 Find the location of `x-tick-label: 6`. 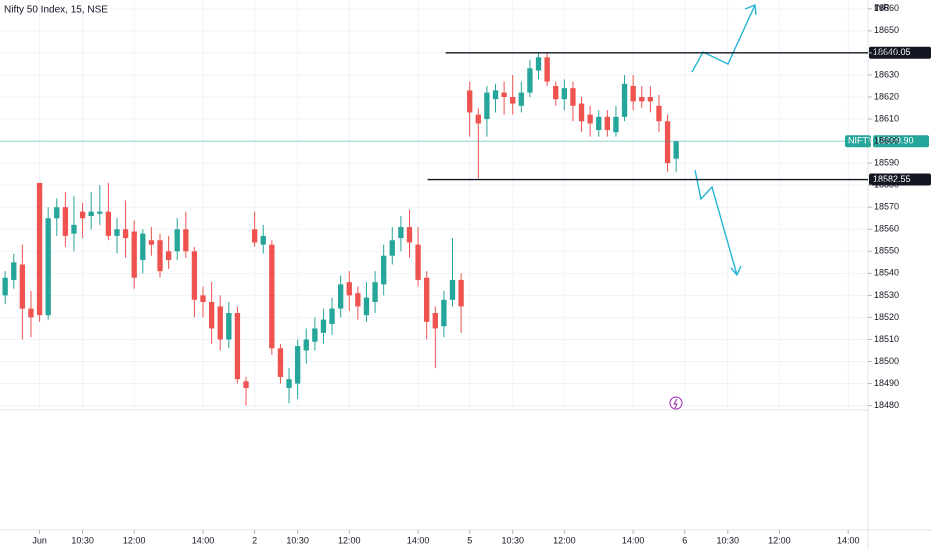

x-tick-label: 6 is located at coordinates (684, 540).